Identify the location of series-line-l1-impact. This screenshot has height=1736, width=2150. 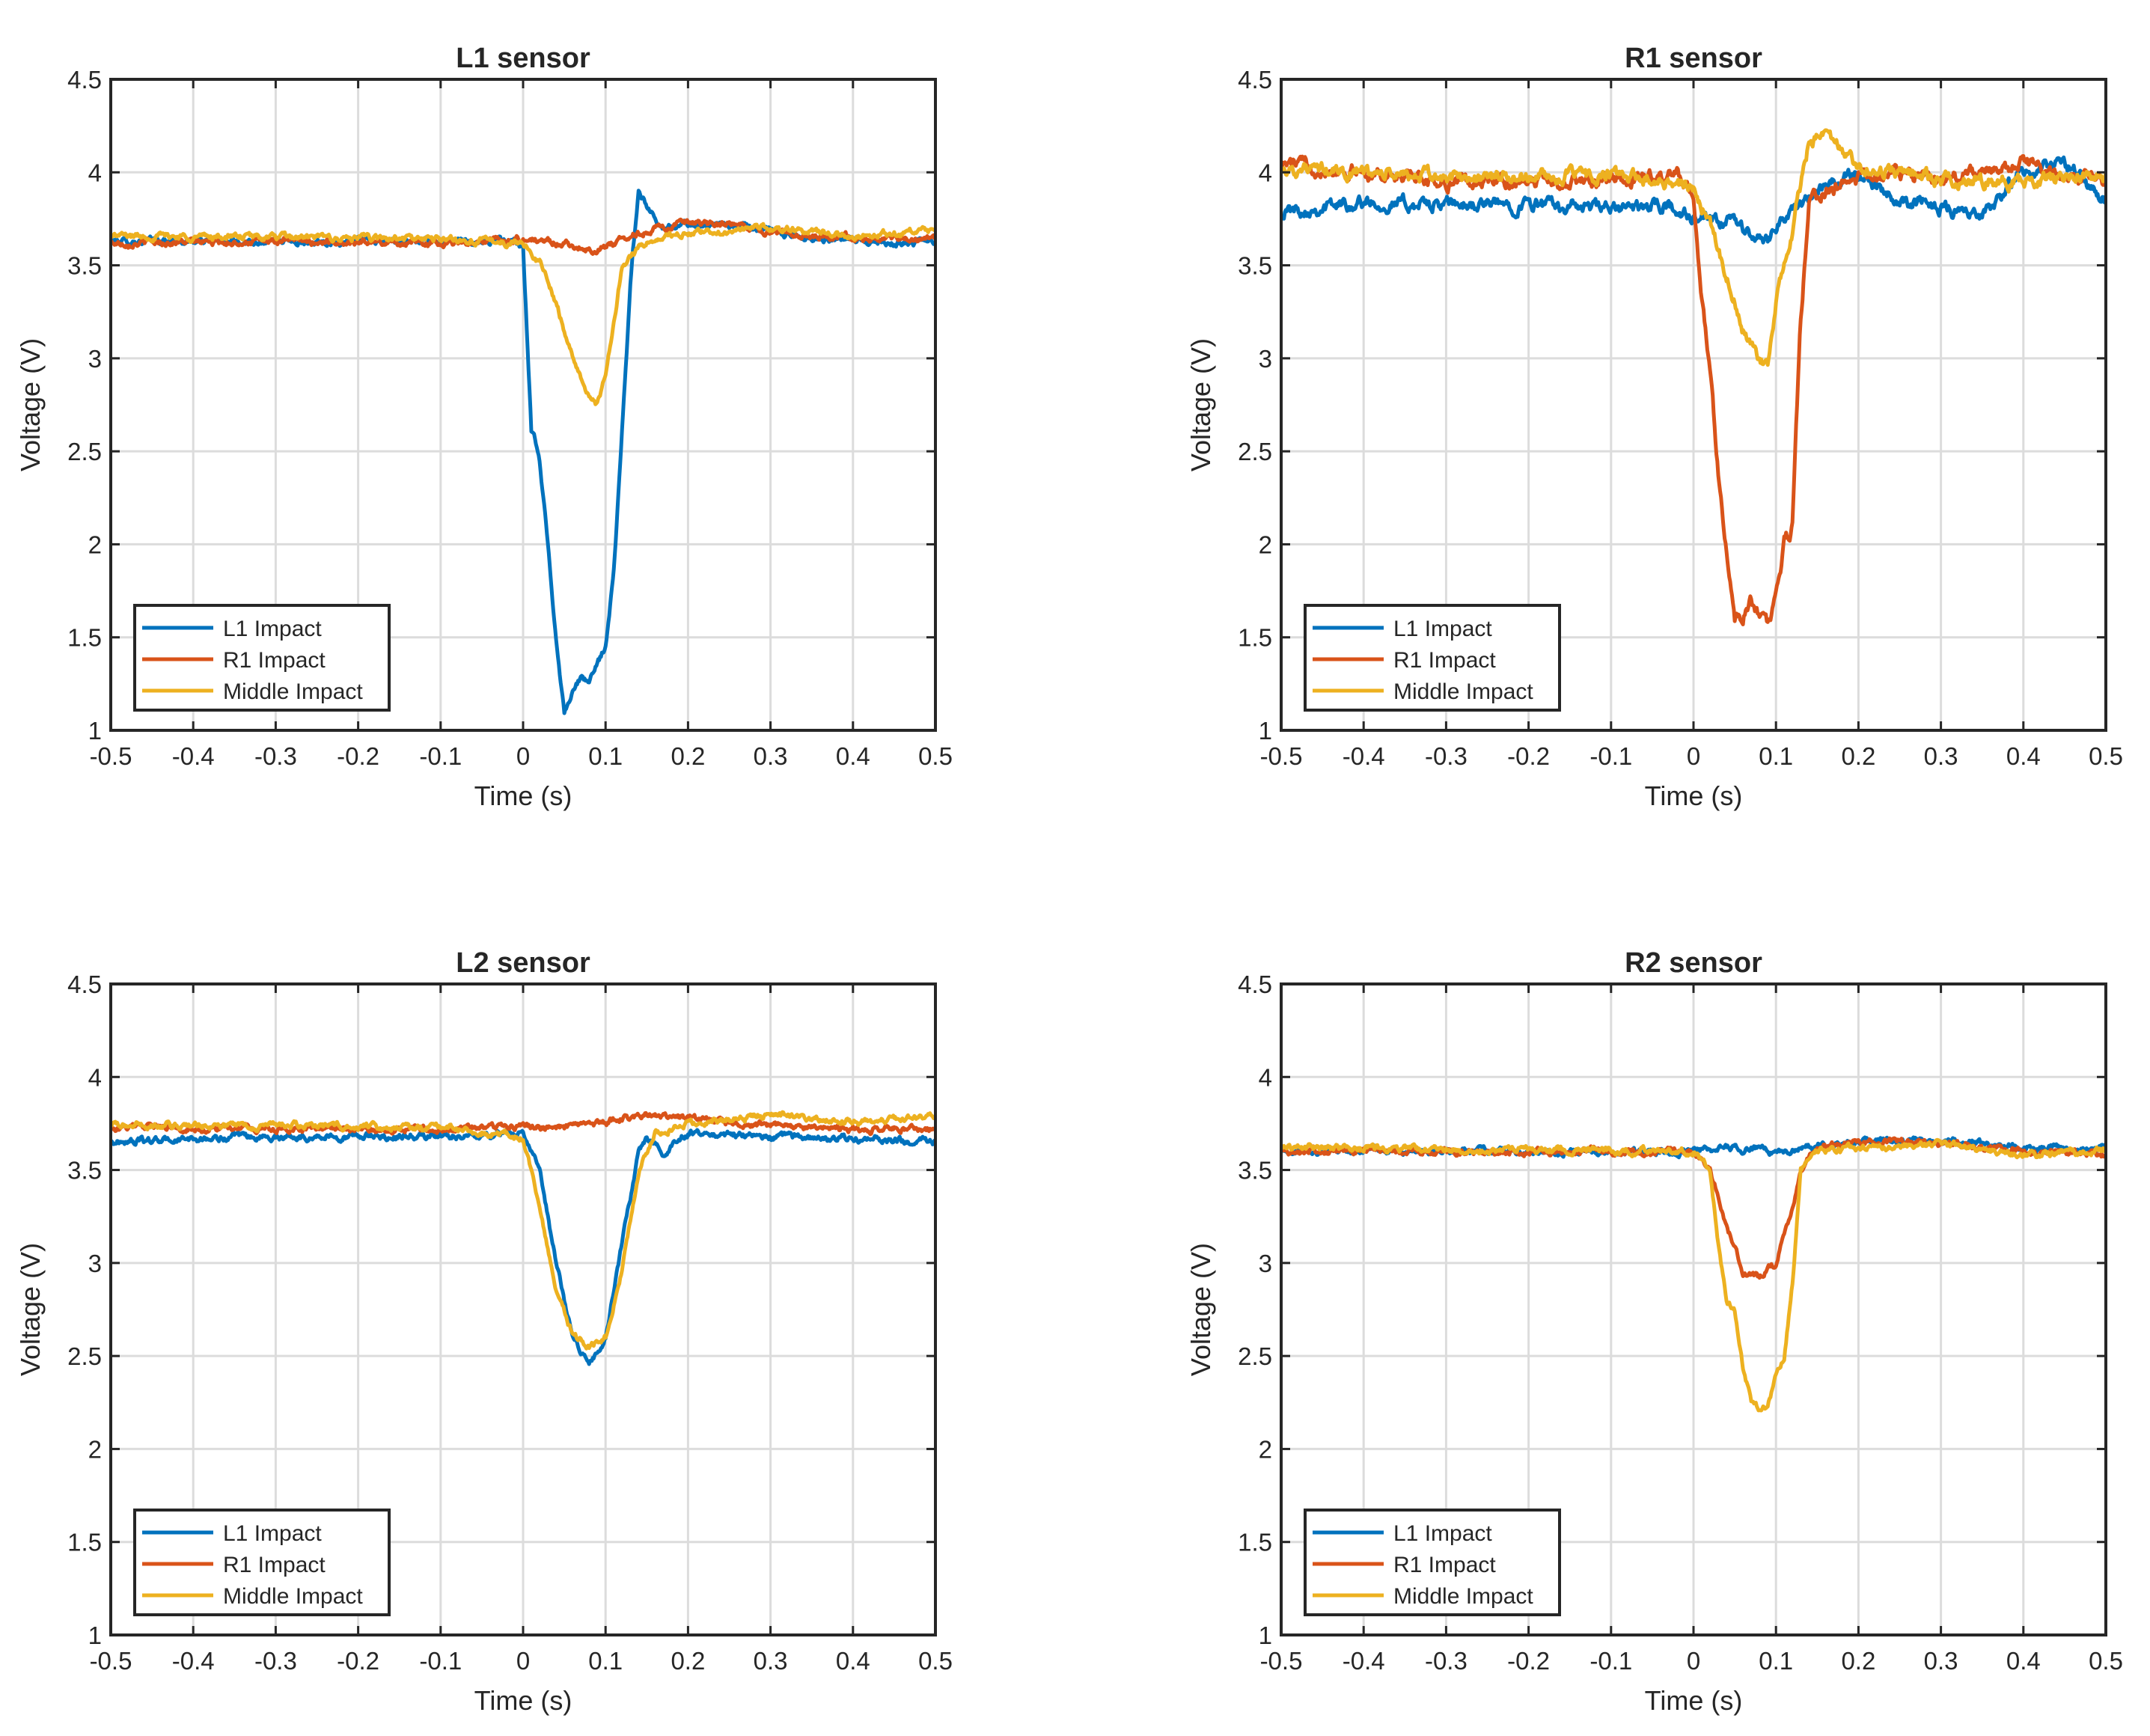
(523, 1247).